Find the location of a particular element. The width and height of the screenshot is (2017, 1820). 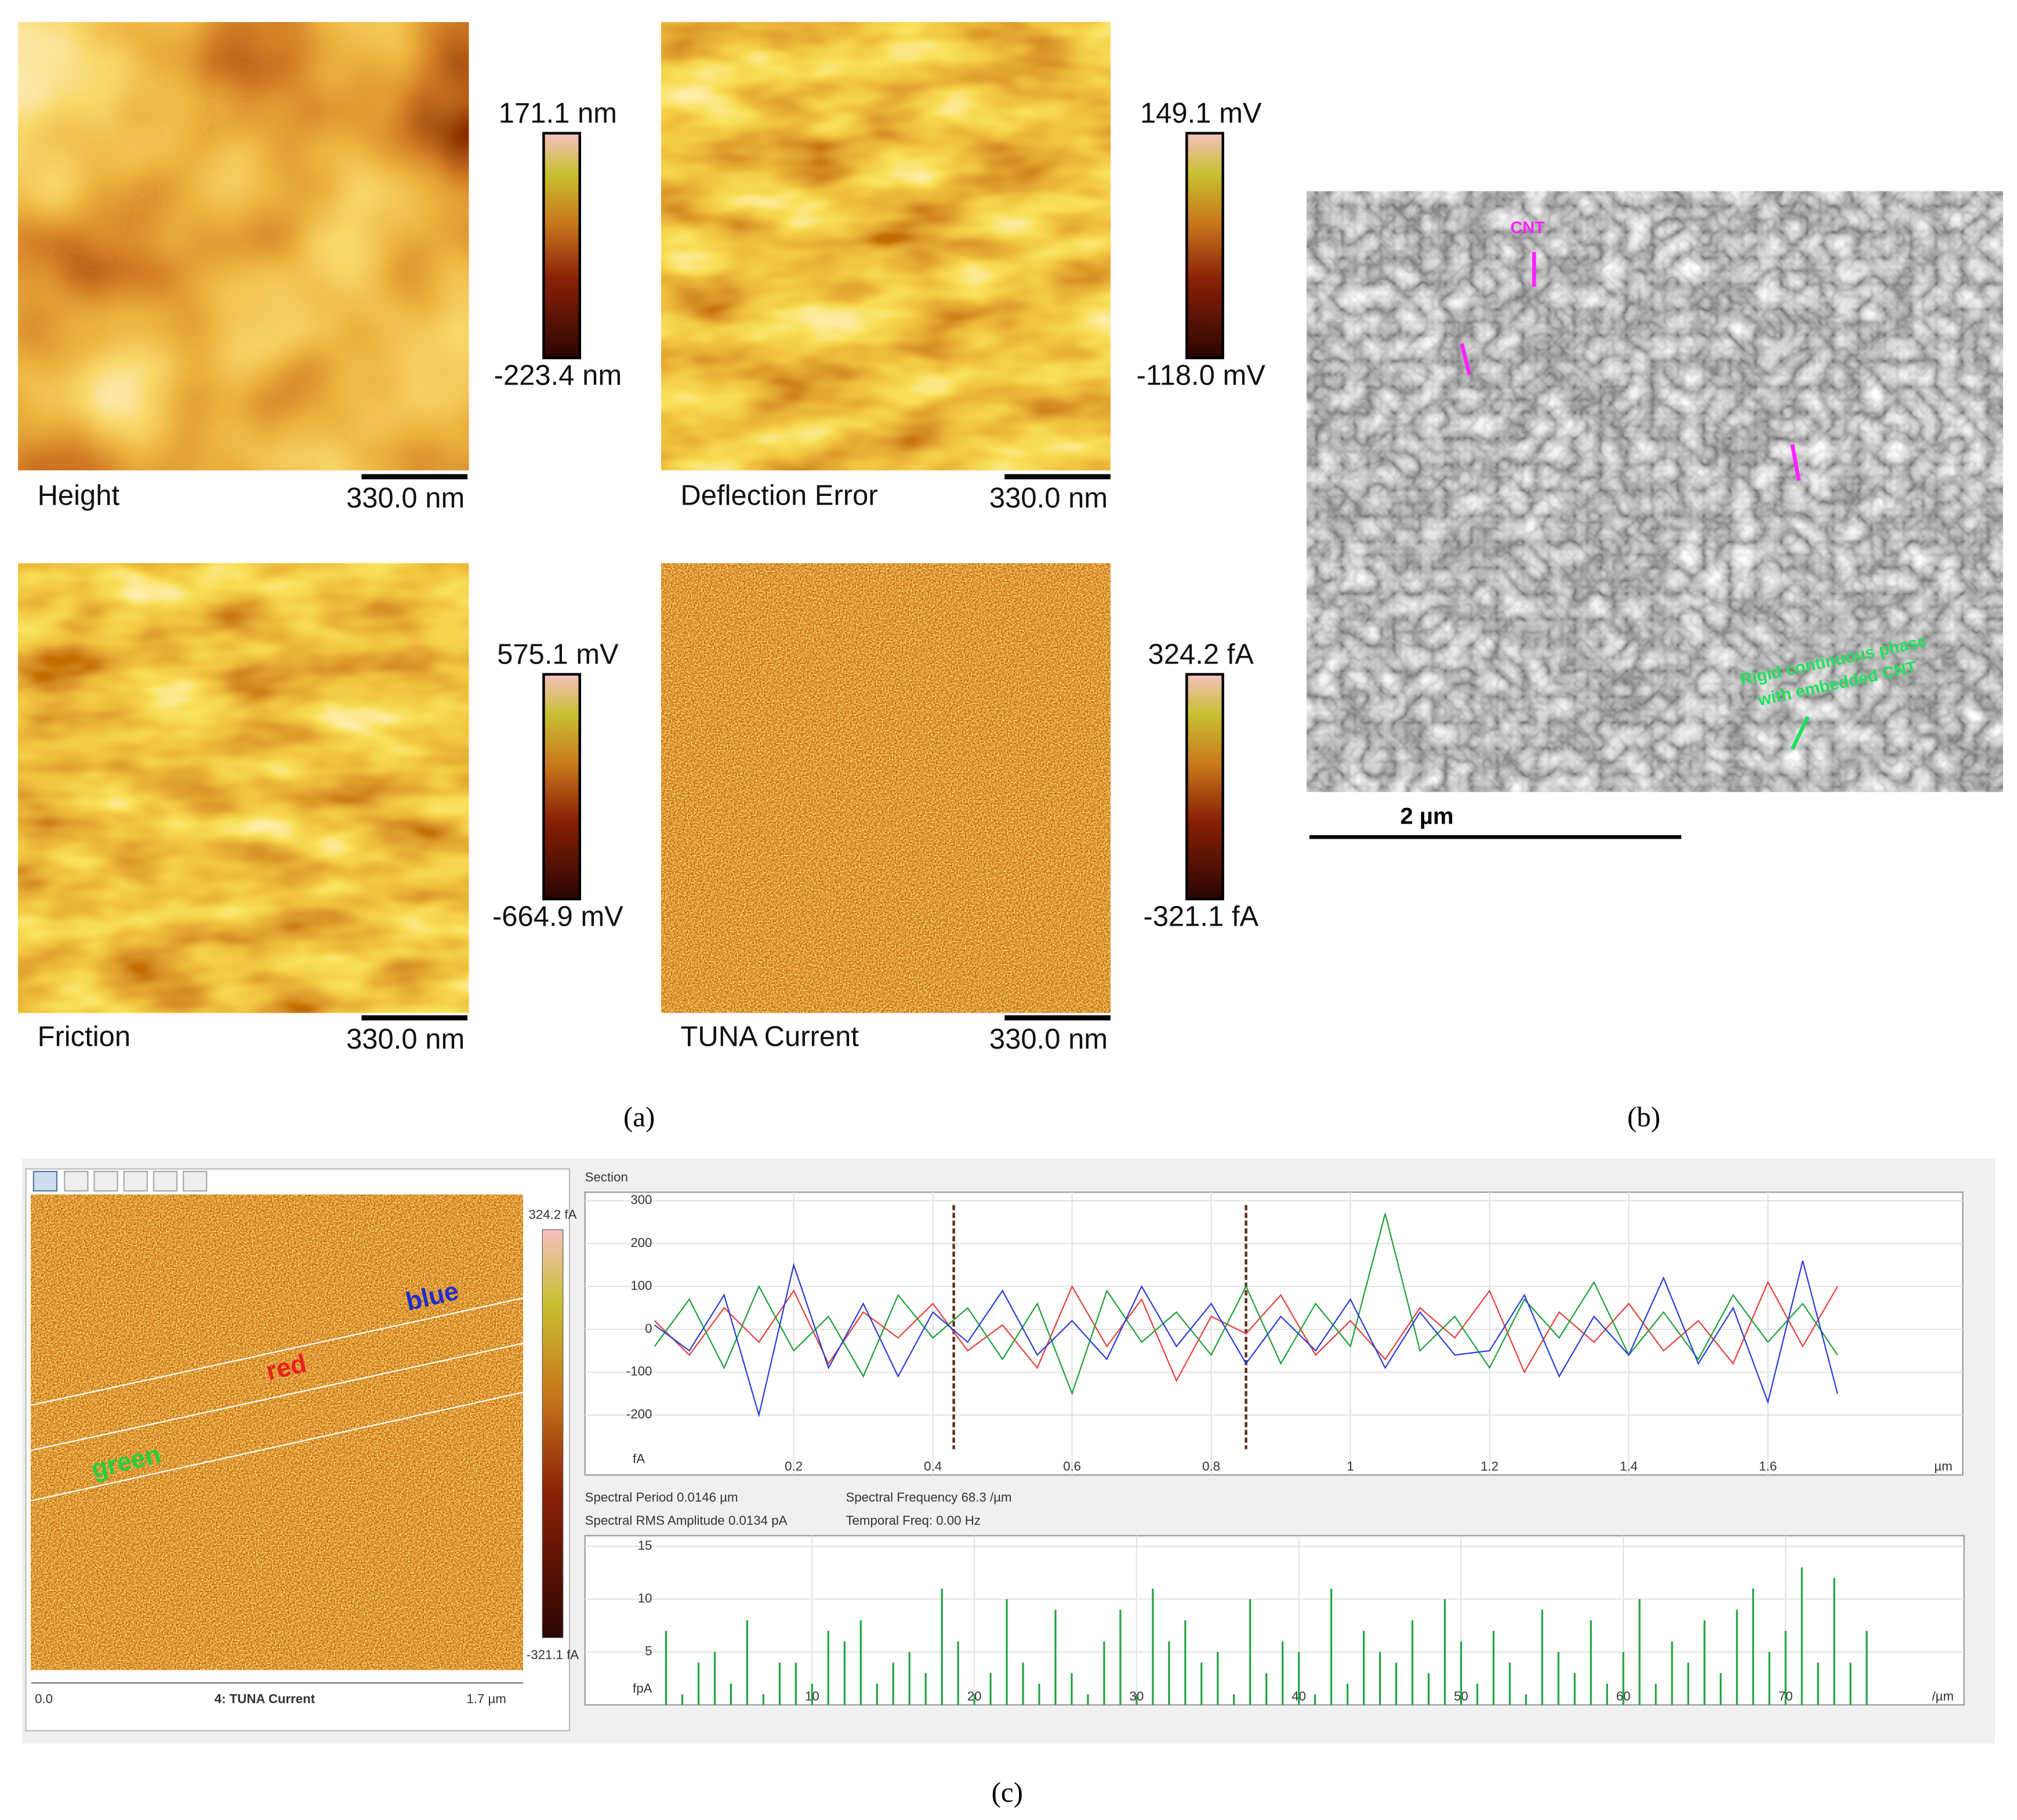

colorbar-min: -118.0 mV is located at coordinates (1201, 375).